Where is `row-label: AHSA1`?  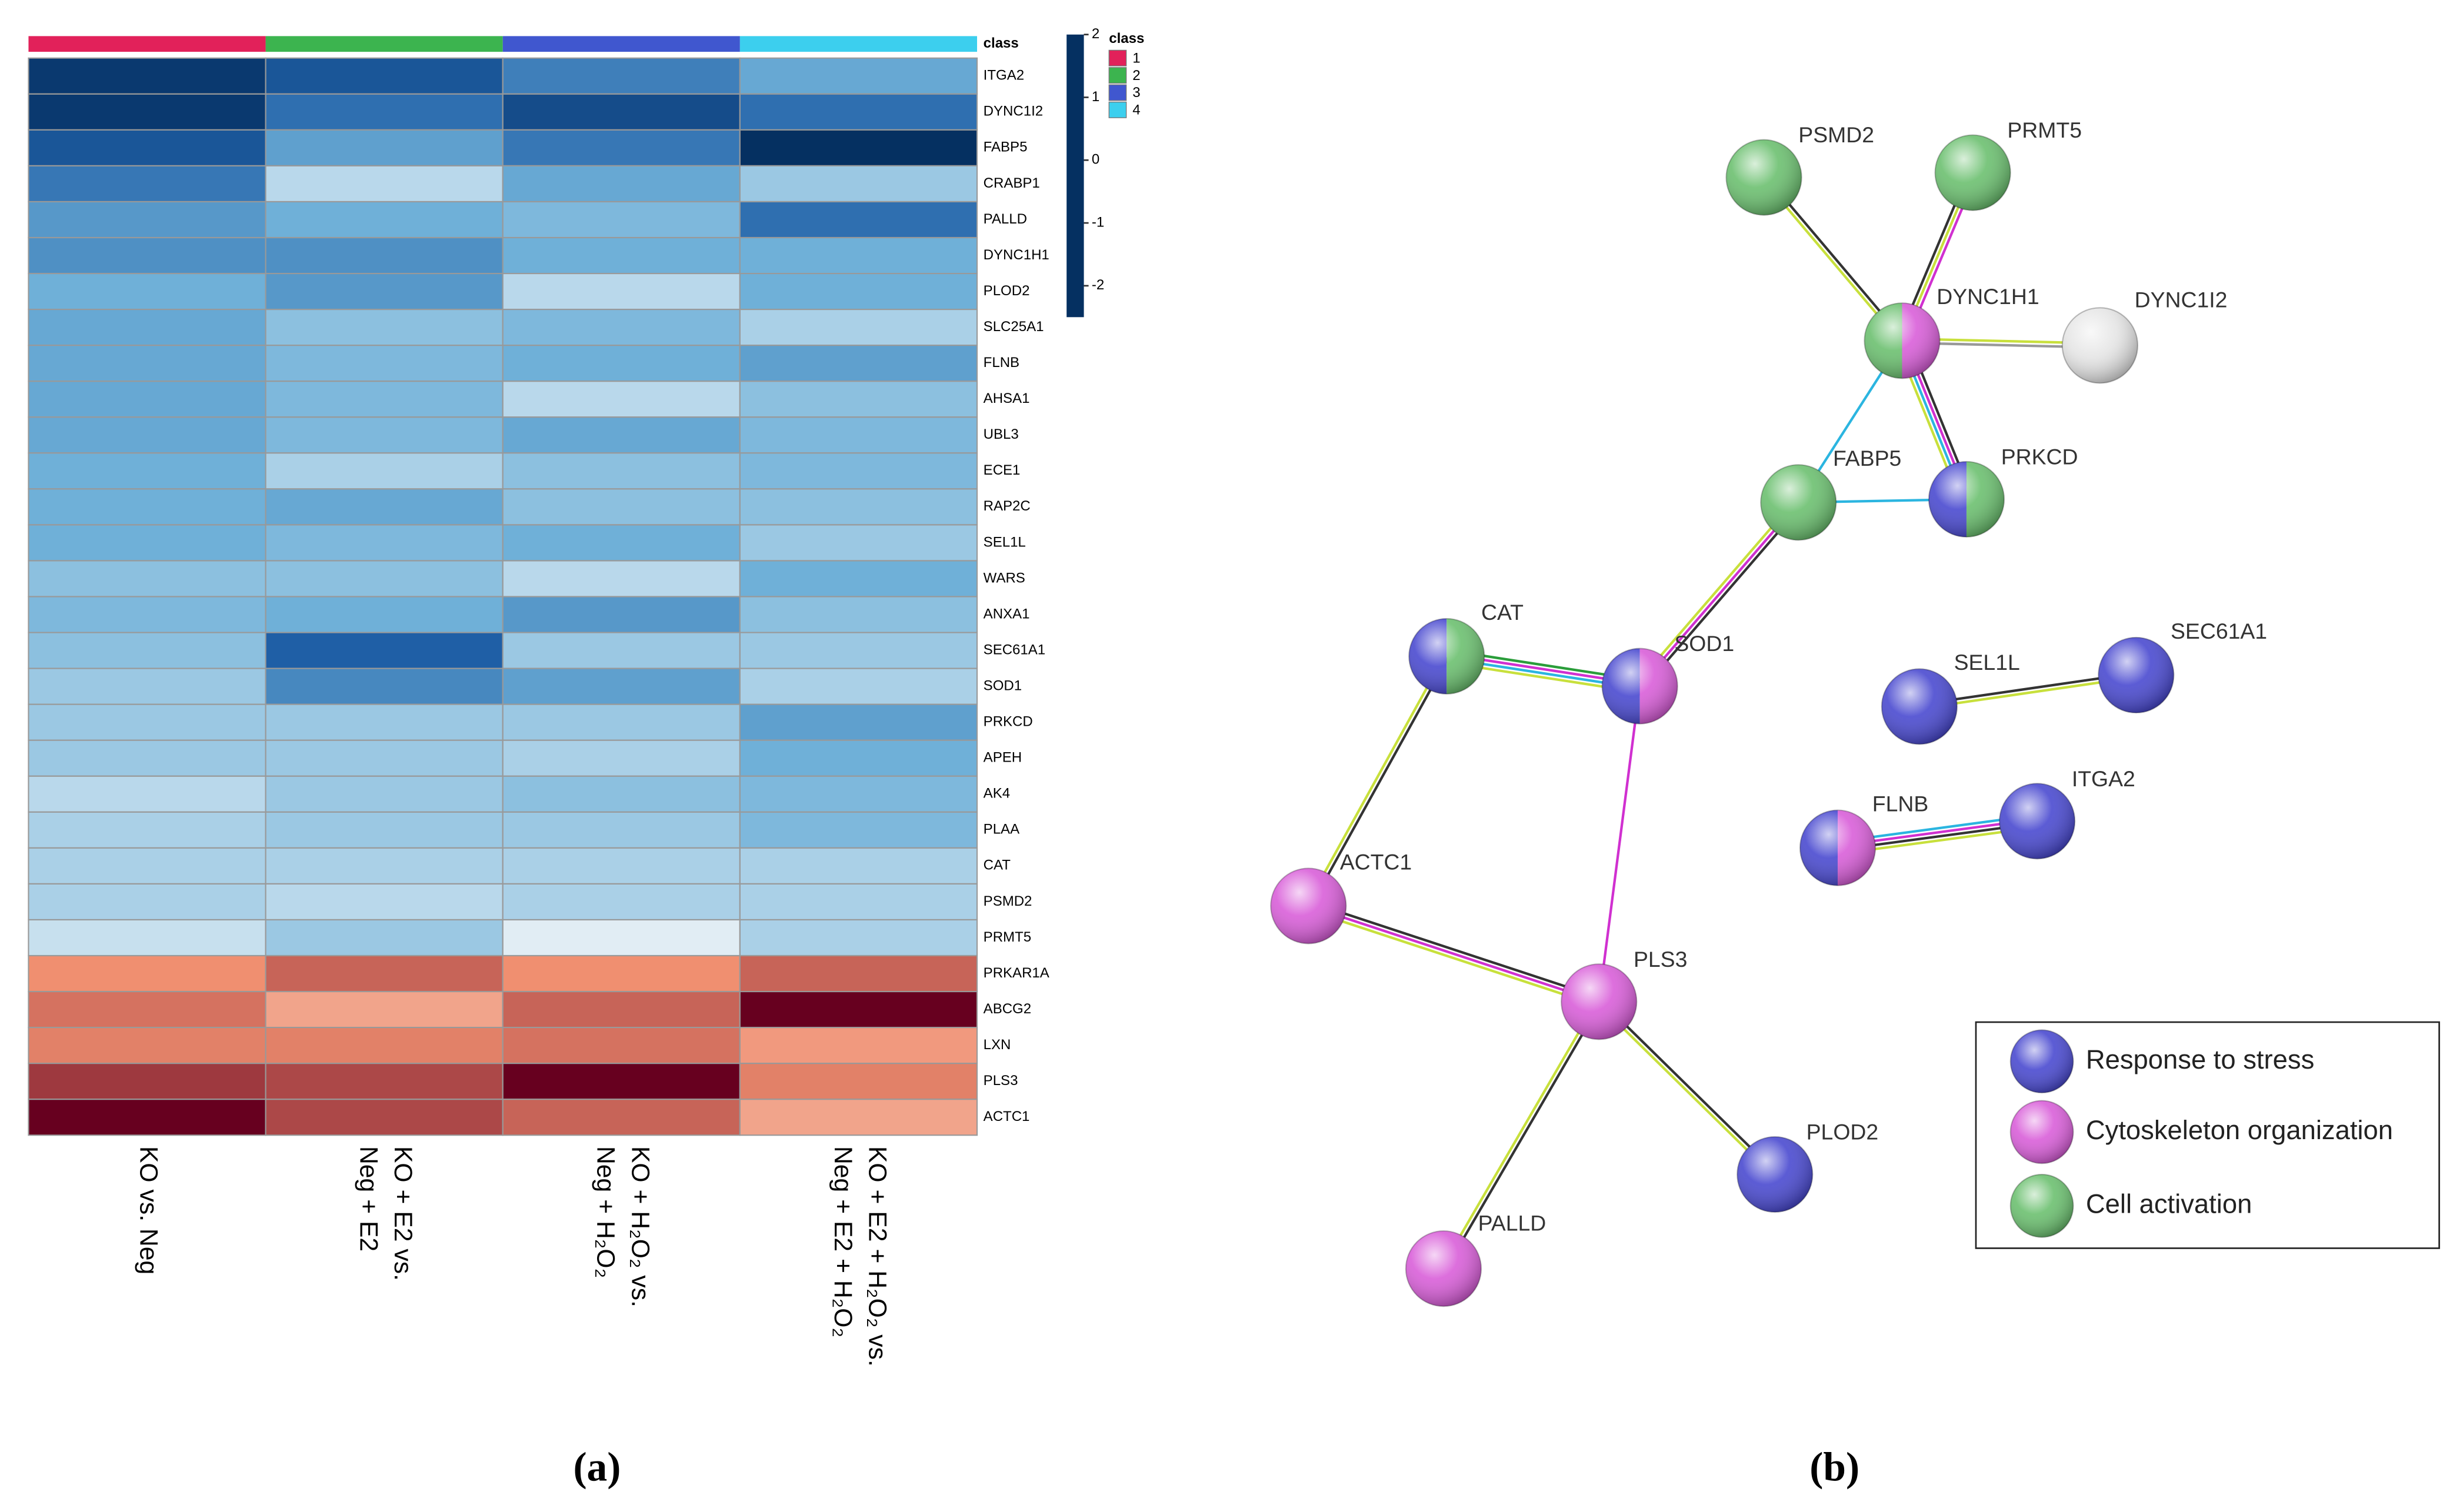
row-label: AHSA1 is located at coordinates (1007, 398).